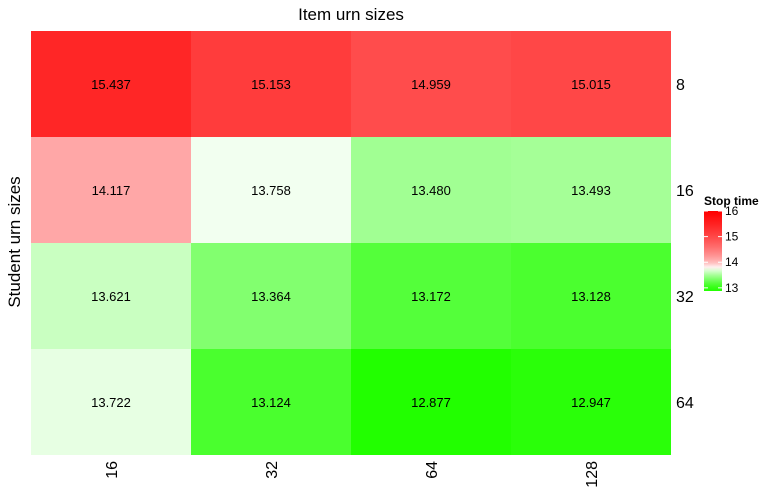  What do you see at coordinates (713, 251) in the screenshot?
I see `legend-colorbar` at bounding box center [713, 251].